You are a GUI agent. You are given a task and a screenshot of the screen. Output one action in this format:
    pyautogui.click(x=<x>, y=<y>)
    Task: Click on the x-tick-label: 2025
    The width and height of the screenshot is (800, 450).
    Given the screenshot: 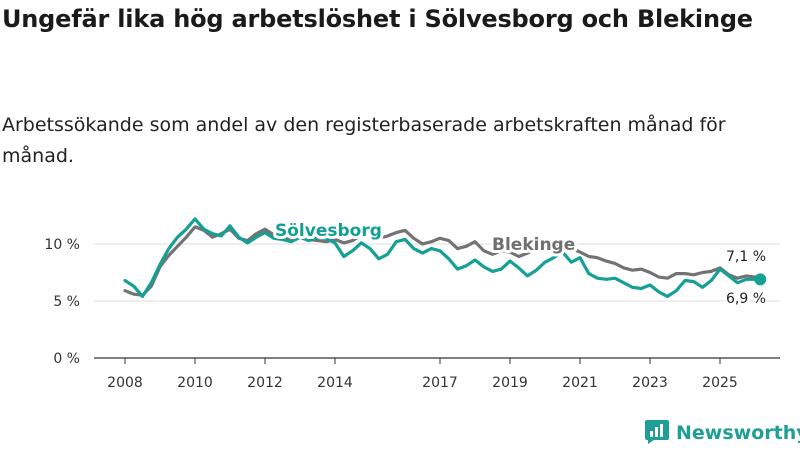 What is the action you would take?
    pyautogui.click(x=720, y=383)
    